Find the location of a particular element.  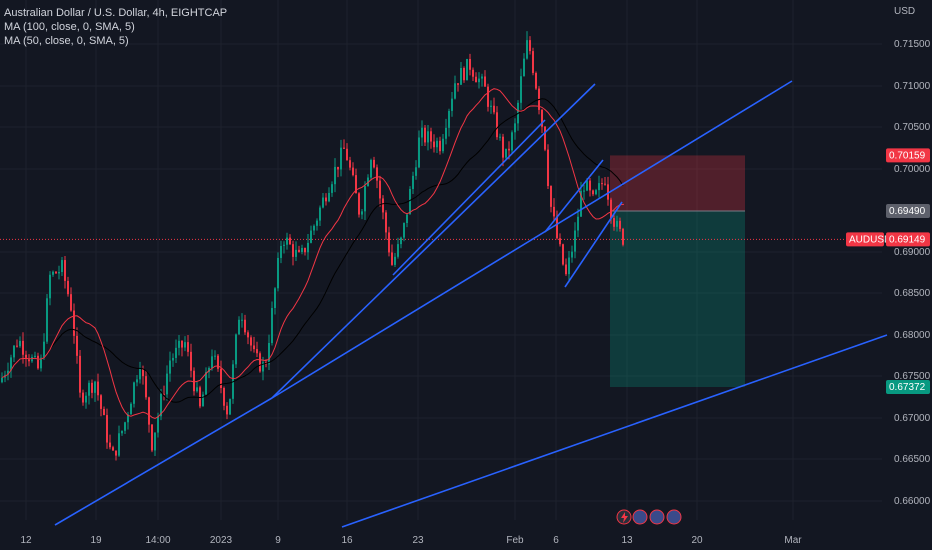

symbol-badge-label: AUDUSD is located at coordinates (870, 239).